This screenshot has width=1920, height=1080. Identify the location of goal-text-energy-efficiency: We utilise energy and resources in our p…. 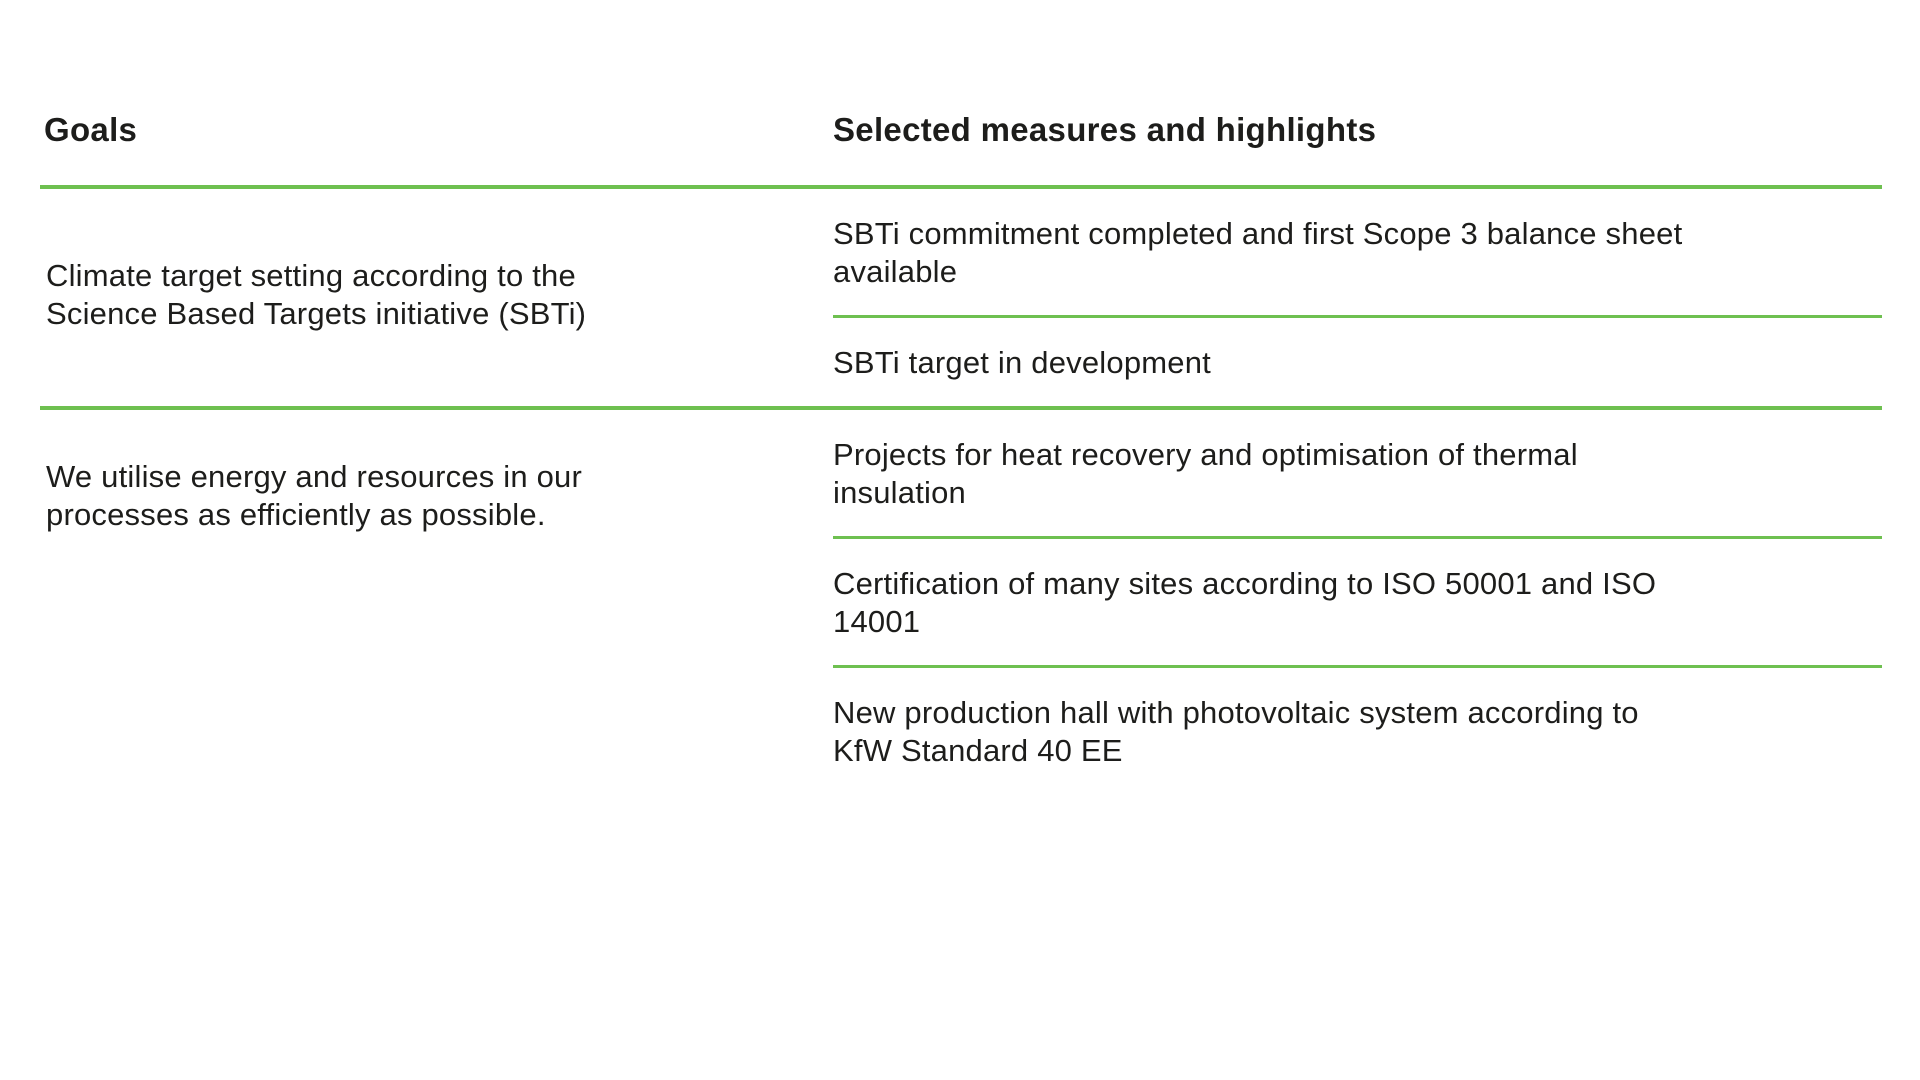
(314, 495).